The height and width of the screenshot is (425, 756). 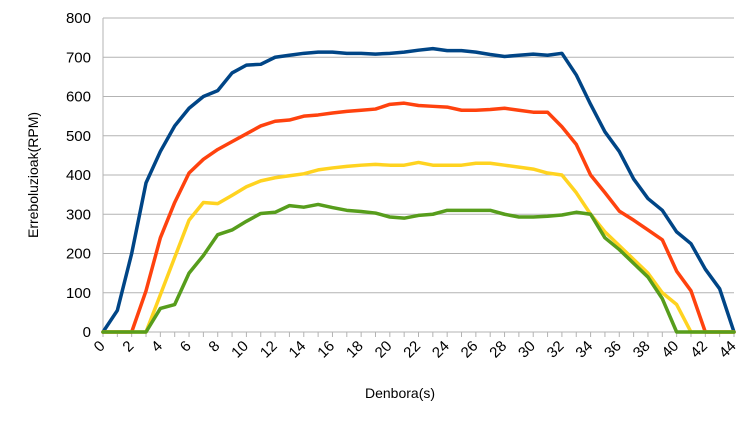 I want to click on x-tick-label: 32, so click(x=556, y=350).